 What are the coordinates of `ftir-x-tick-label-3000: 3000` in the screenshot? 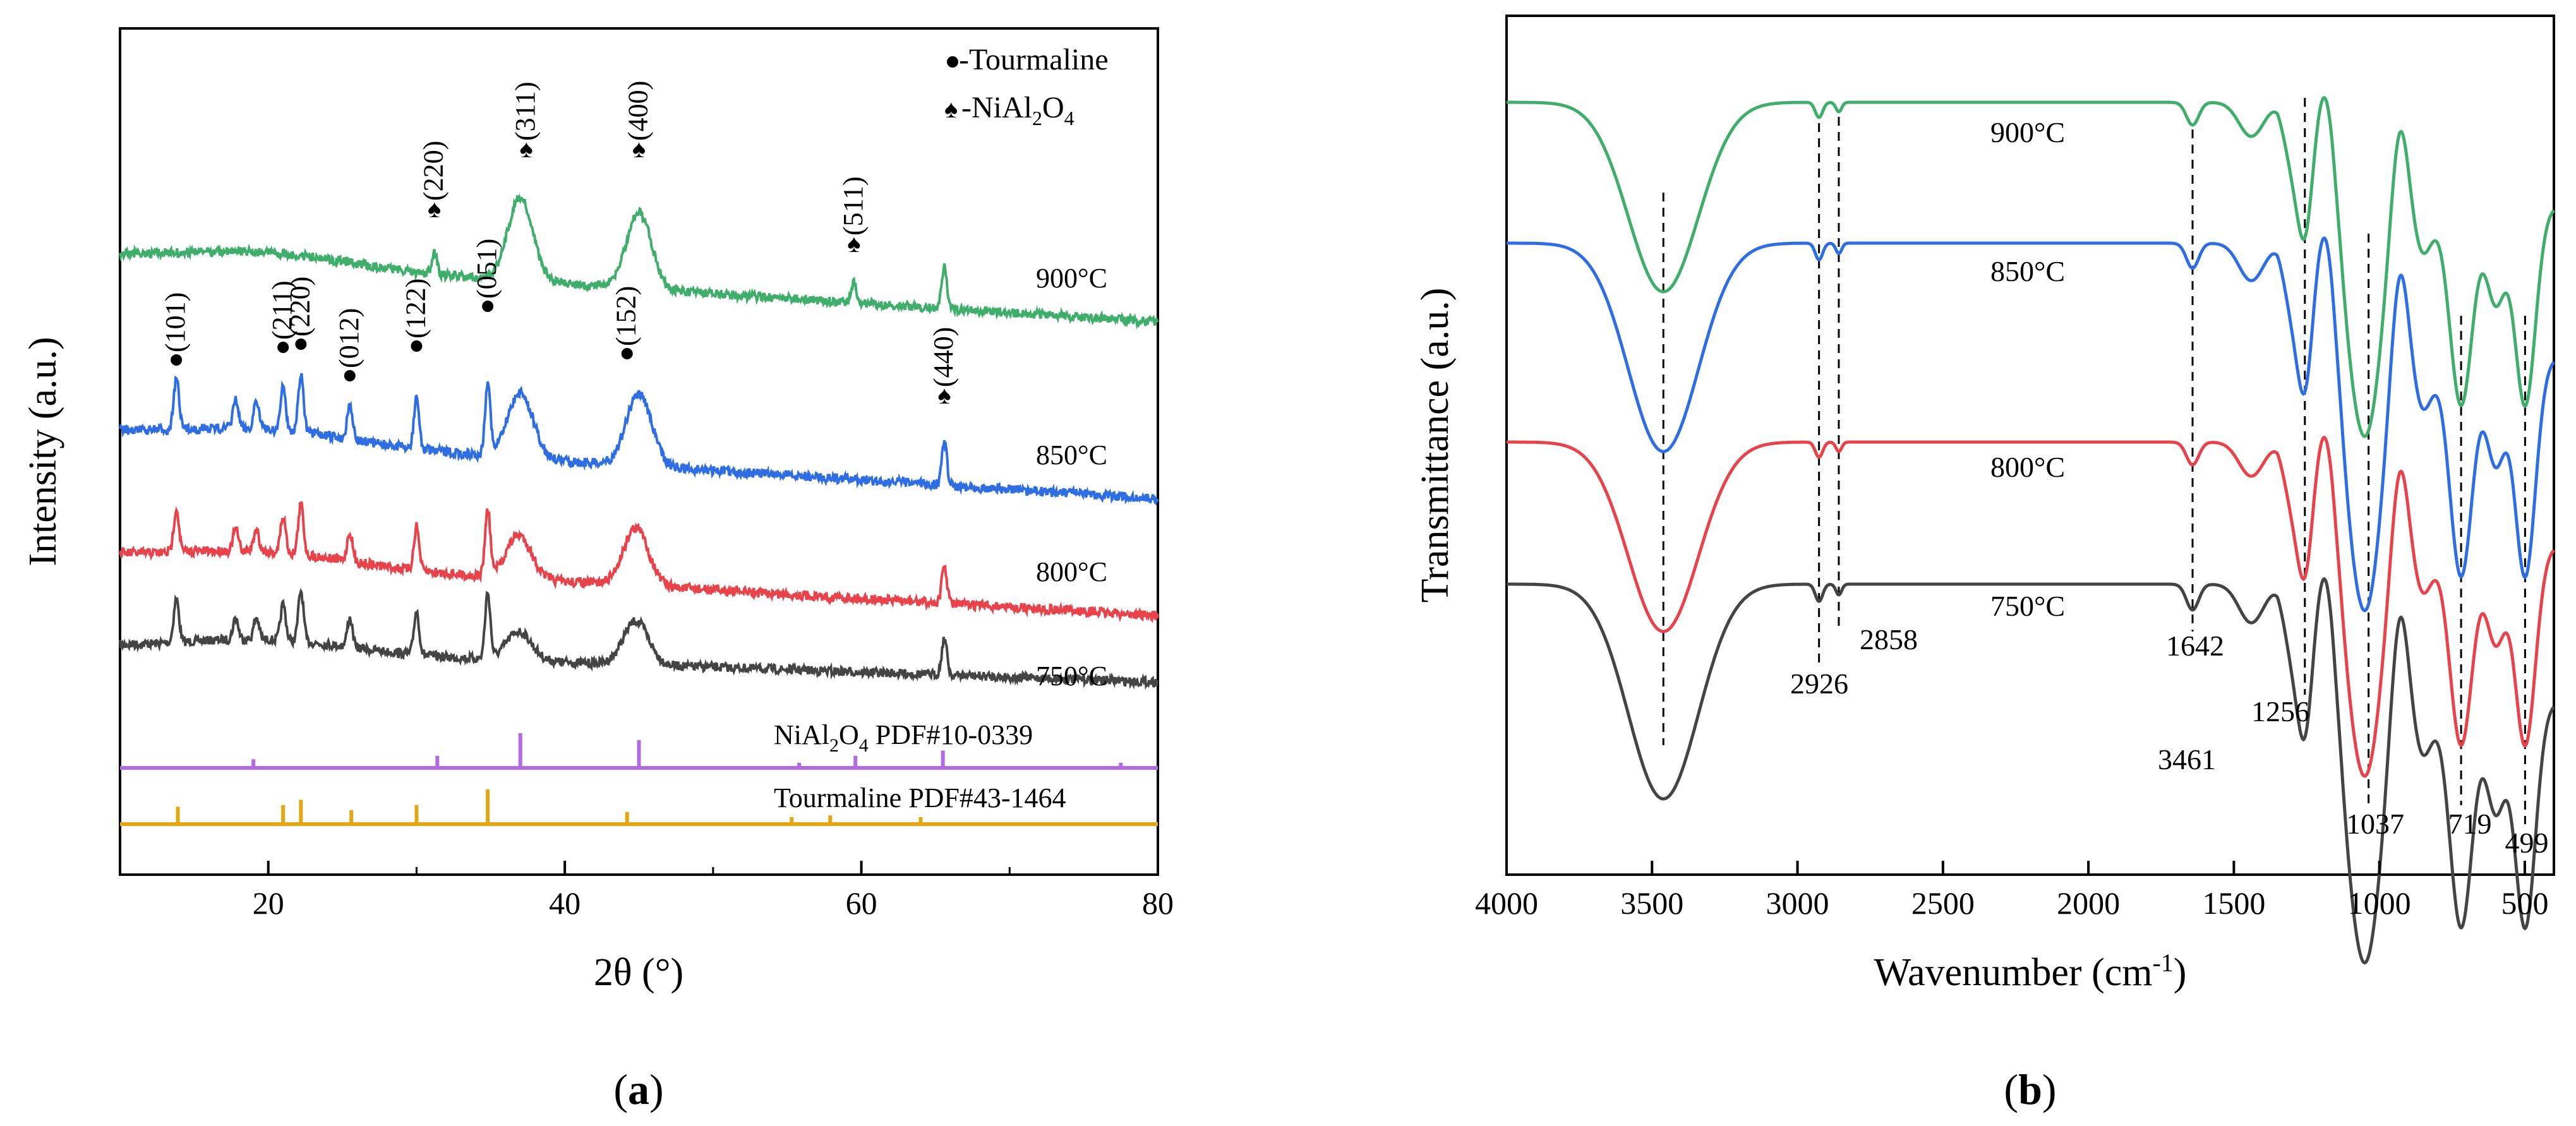 It's located at (1797, 903).